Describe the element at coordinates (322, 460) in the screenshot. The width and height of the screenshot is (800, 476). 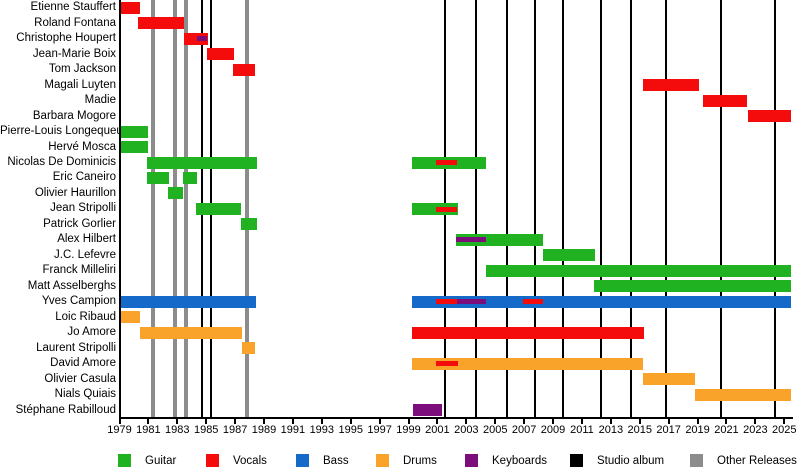
I see `legend-item-bass: Bass` at that location.